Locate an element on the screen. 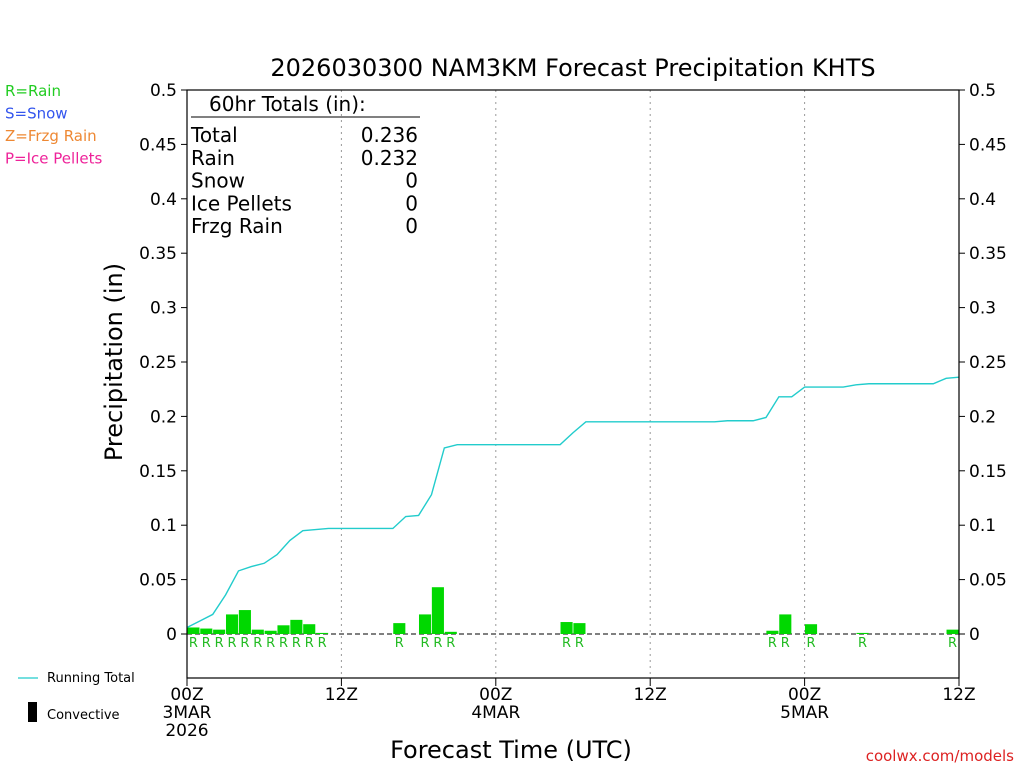 The width and height of the screenshot is (1024, 768). totals-row-label: Ice Pellets is located at coordinates (241, 203).